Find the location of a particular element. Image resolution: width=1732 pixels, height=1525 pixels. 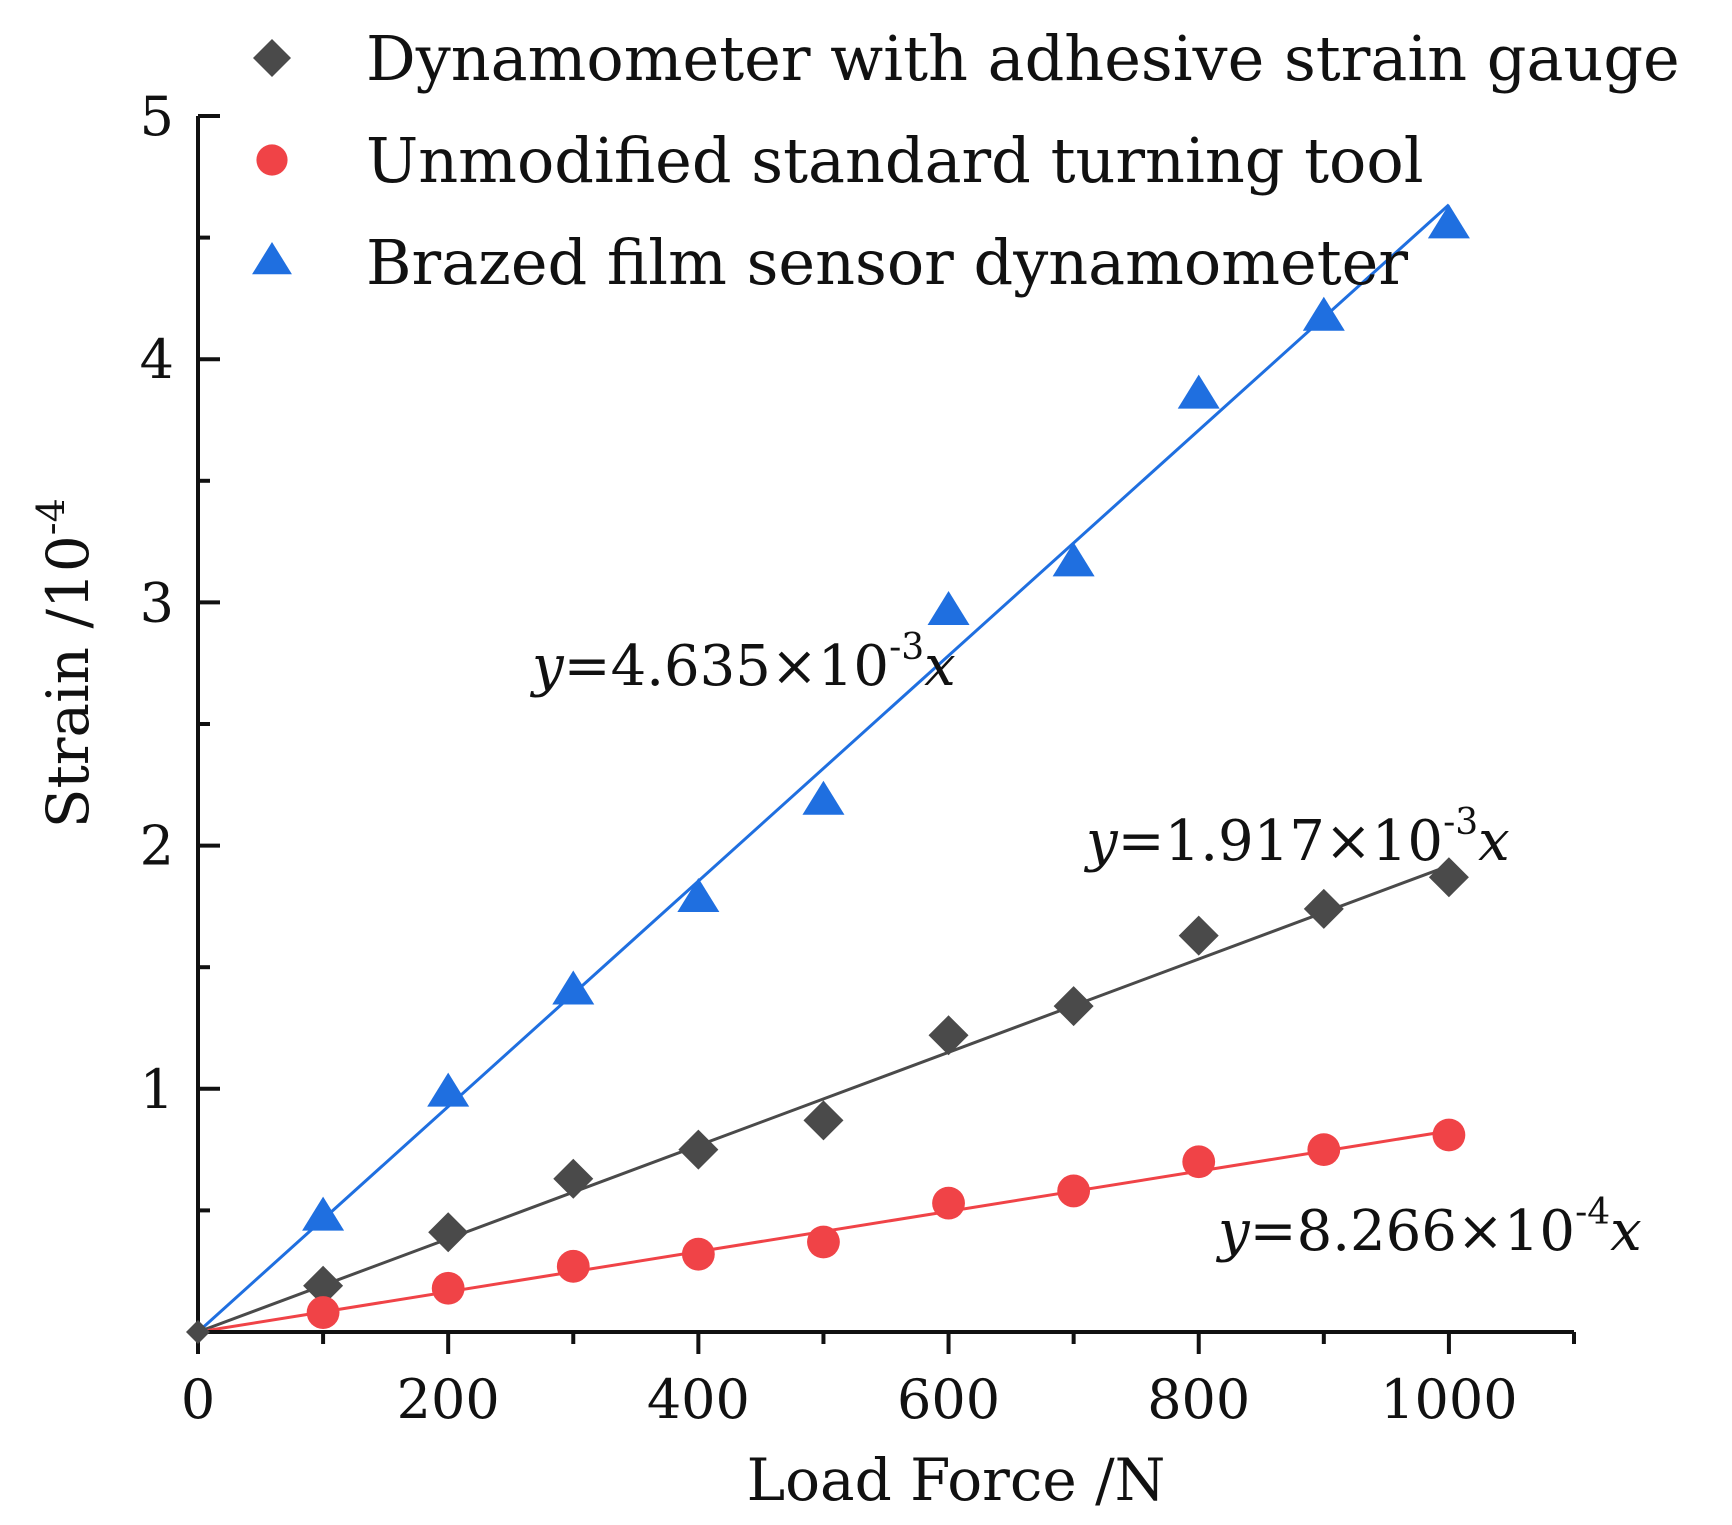

x-tick-label: 1000 is located at coordinates (1448, 1399).